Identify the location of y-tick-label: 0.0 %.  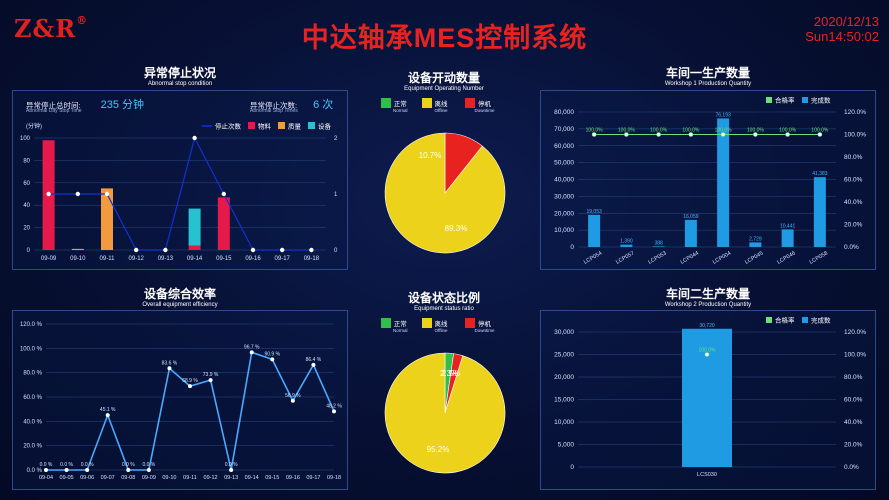
(35, 471).